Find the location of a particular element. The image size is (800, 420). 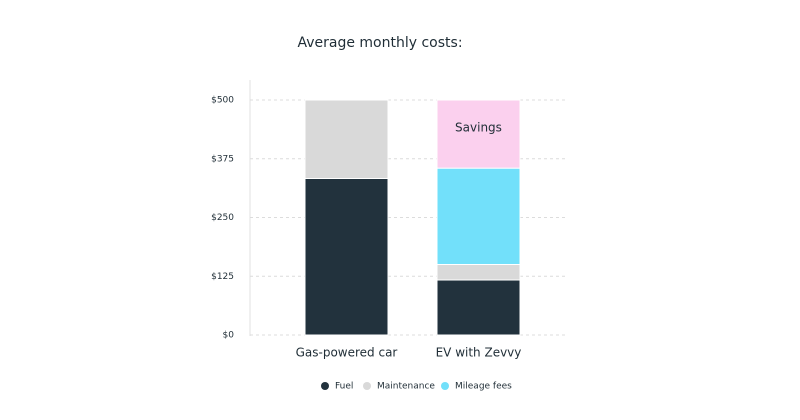

y-tick-label: $125 is located at coordinates (222, 277).